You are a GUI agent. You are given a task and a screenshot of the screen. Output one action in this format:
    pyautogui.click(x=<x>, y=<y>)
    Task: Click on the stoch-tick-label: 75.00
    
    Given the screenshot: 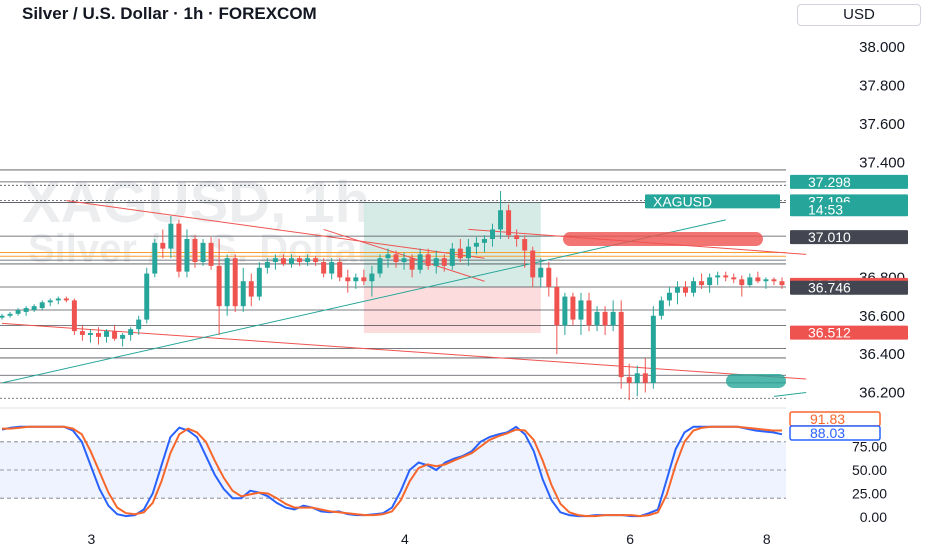 What is the action you would take?
    pyautogui.click(x=869, y=447)
    